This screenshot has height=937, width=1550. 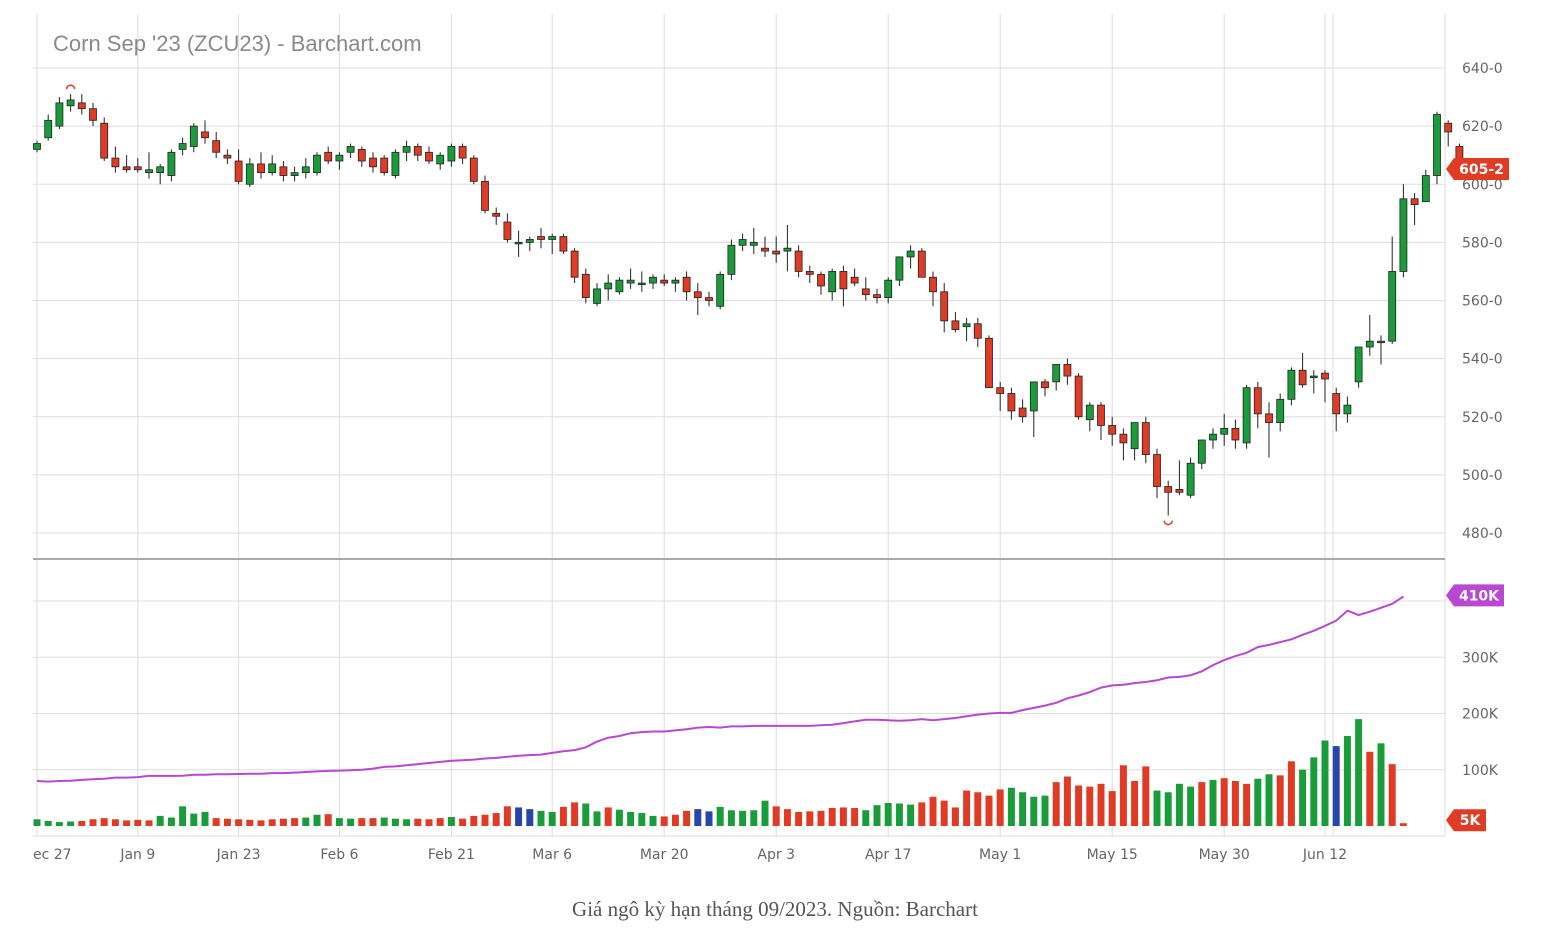 What do you see at coordinates (1482, 185) in the screenshot?
I see `price-tick-label: 600-0` at bounding box center [1482, 185].